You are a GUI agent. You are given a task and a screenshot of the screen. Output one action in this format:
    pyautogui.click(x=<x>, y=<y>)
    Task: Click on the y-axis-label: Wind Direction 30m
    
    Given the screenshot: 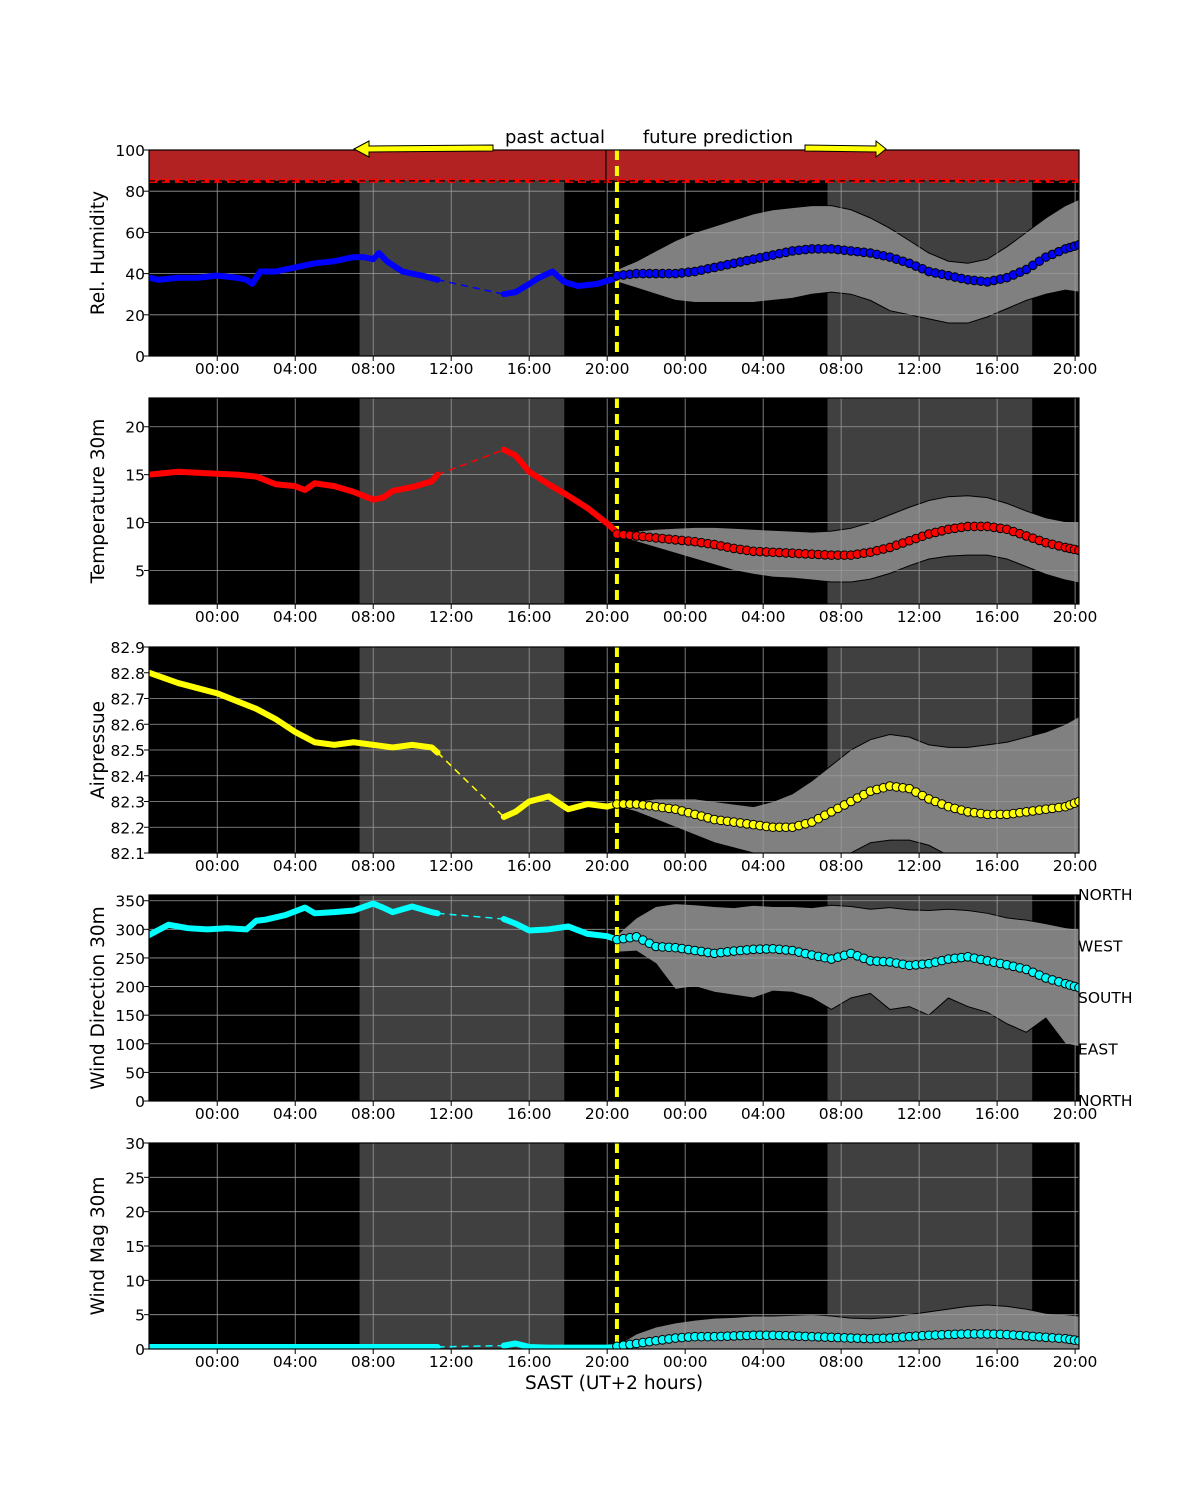 What is the action you would take?
    pyautogui.click(x=98, y=997)
    